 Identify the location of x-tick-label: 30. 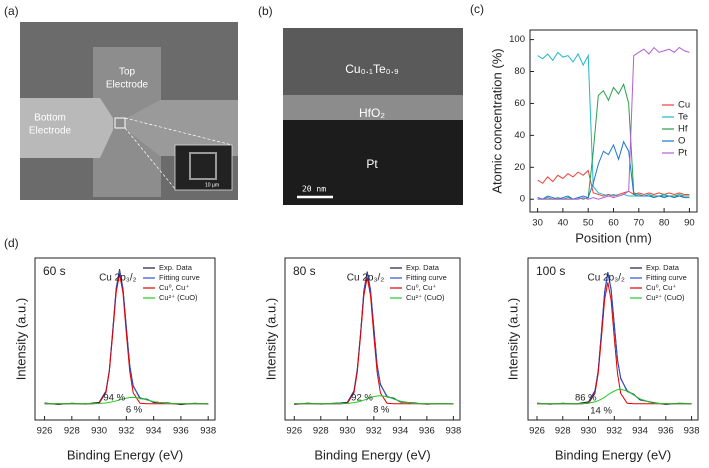
(537, 223).